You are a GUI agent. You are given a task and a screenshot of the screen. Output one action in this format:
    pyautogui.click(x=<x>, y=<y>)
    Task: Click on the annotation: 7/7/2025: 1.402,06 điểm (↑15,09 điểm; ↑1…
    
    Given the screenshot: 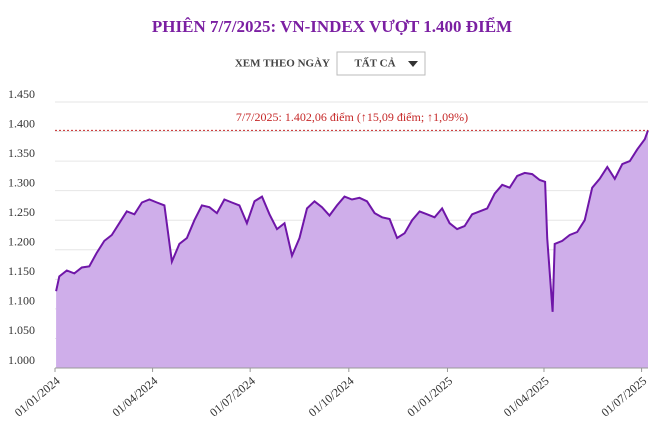 What is the action you would take?
    pyautogui.click(x=352, y=117)
    